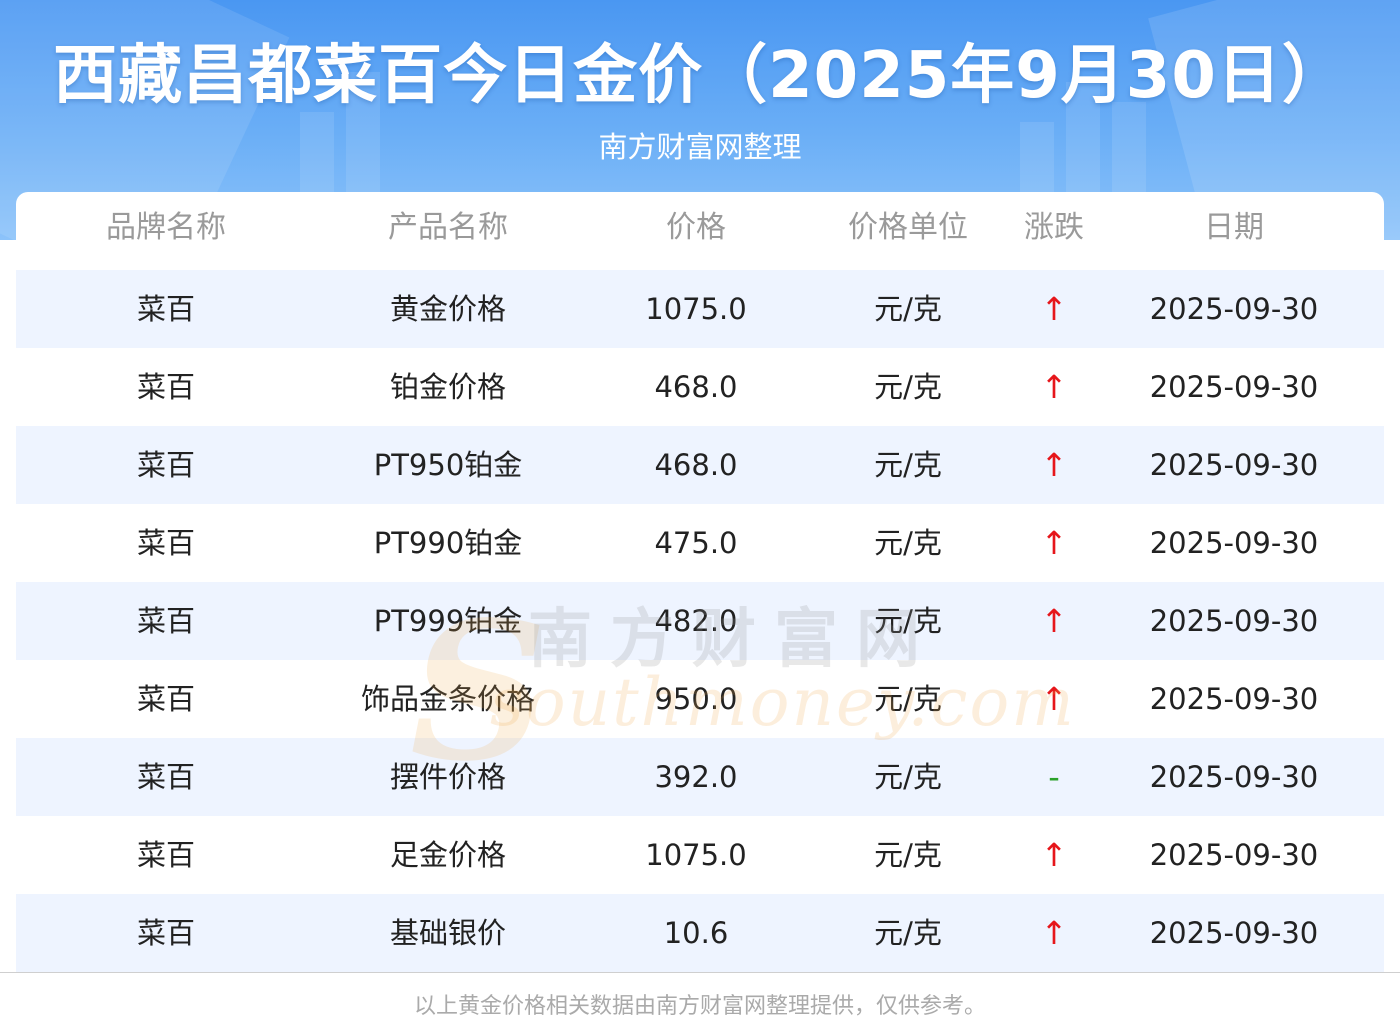  I want to click on page-subtitle: 南方财富网整理, so click(700, 147).